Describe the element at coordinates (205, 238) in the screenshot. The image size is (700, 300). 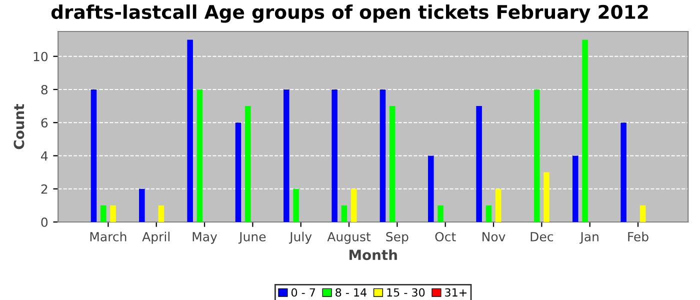
I see `x-tick-label: May` at that location.